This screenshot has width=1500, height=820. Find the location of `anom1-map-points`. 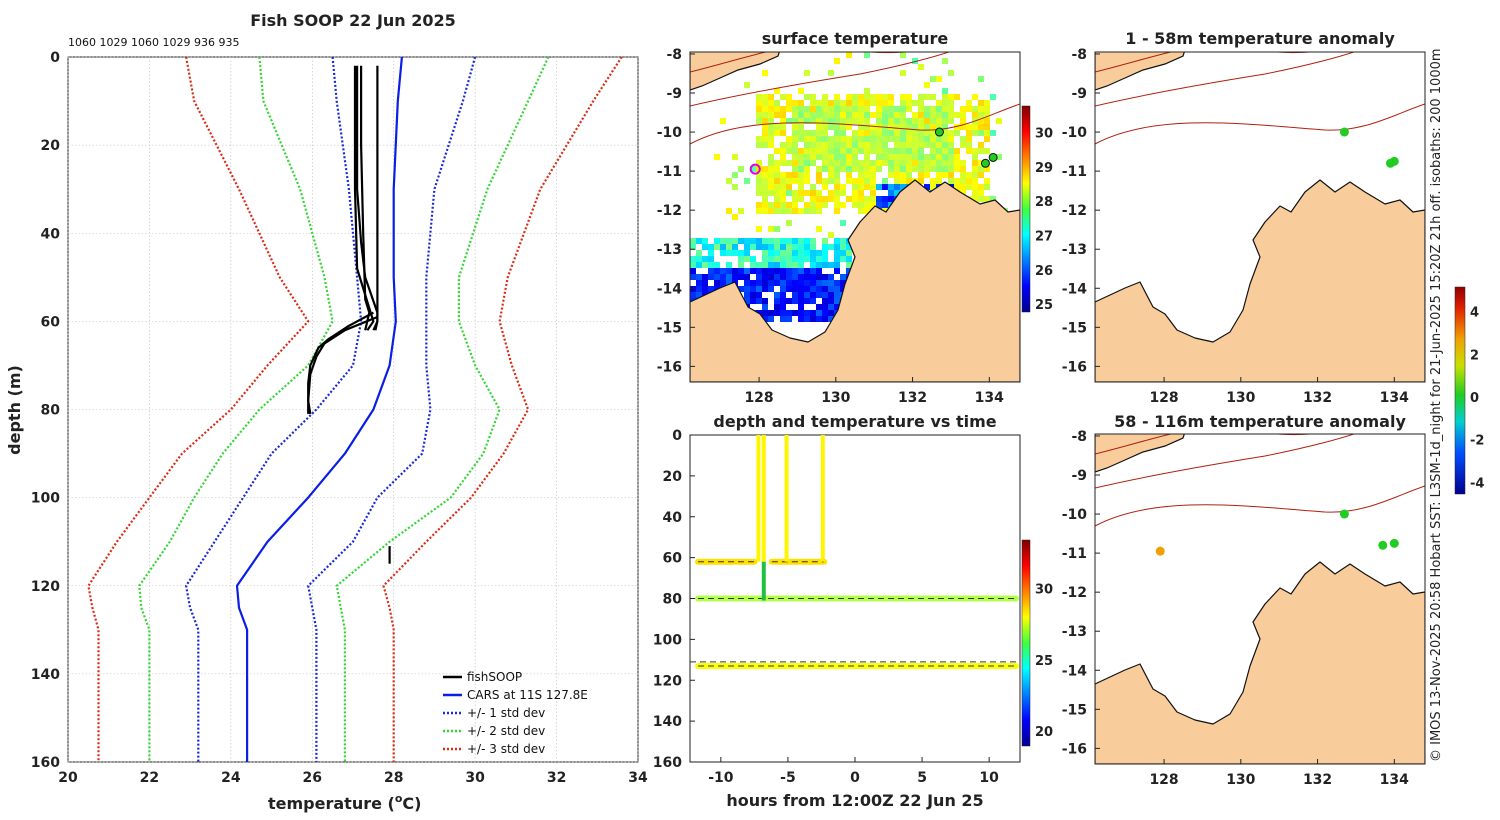

anom1-map-points is located at coordinates (1369, 147).